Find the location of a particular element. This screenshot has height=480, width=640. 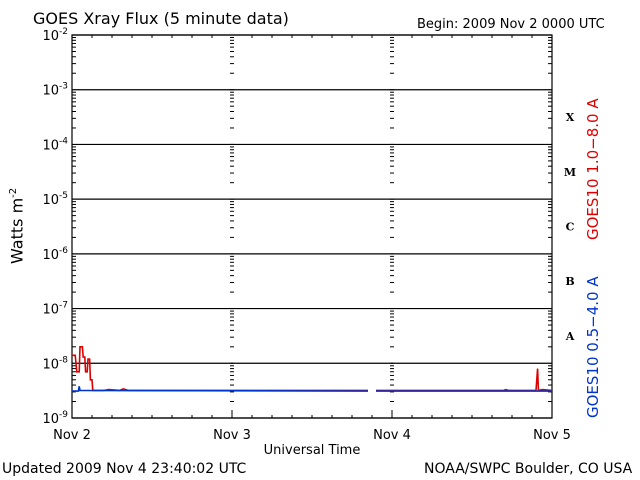

footer-credit: NOAA/SWPC Boulder, CO USA is located at coordinates (528, 469).